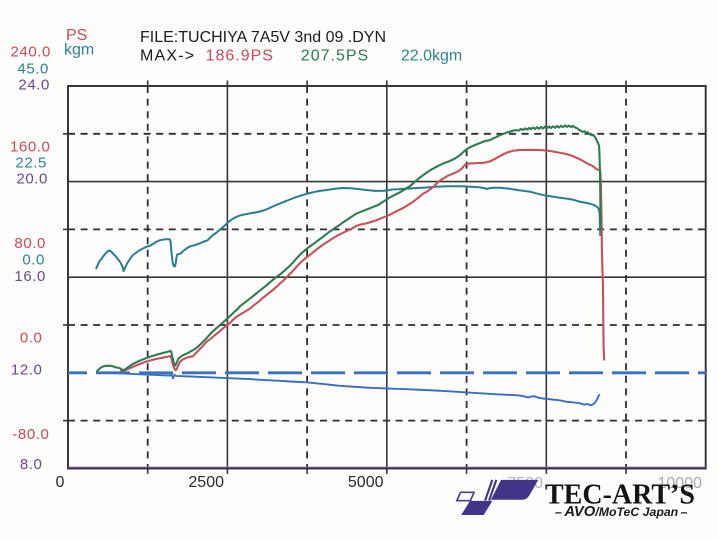  Describe the element at coordinates (60, 482) in the screenshot. I see `svg-text: 0` at that location.